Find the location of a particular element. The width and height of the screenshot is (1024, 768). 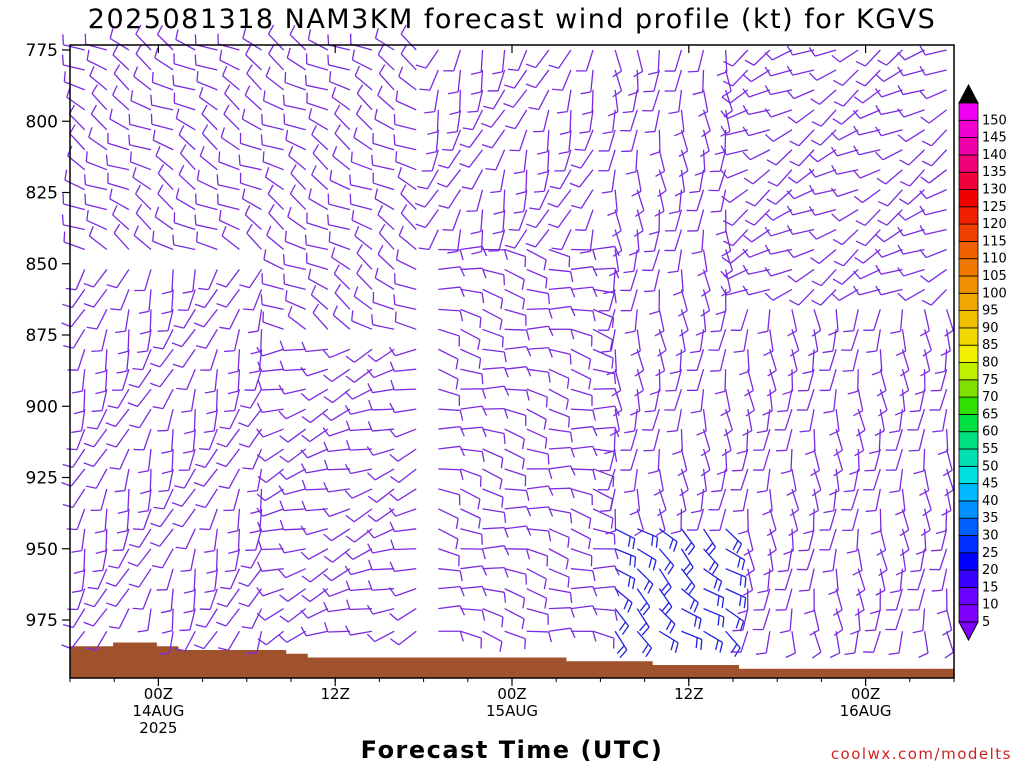

x-axis-label: Forecast Time (UTC) is located at coordinates (512, 750).